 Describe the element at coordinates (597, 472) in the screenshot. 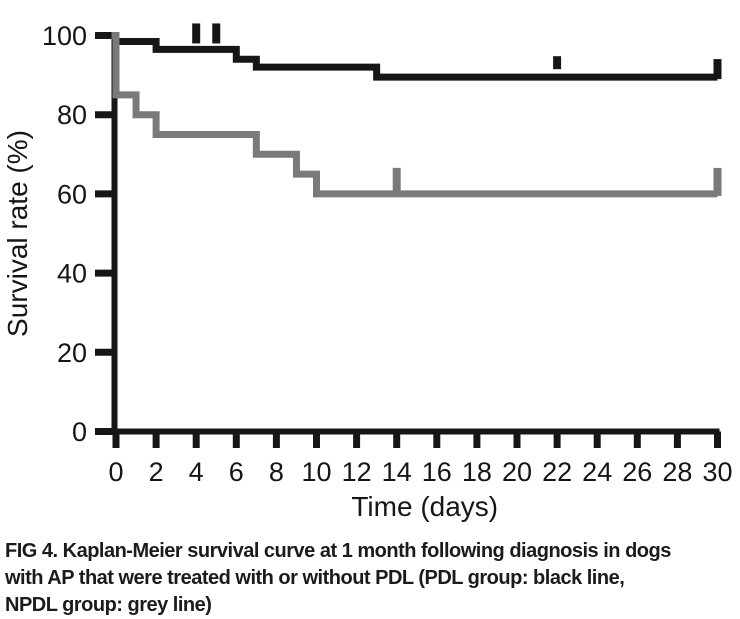

I see `x-tick-label: 24` at that location.